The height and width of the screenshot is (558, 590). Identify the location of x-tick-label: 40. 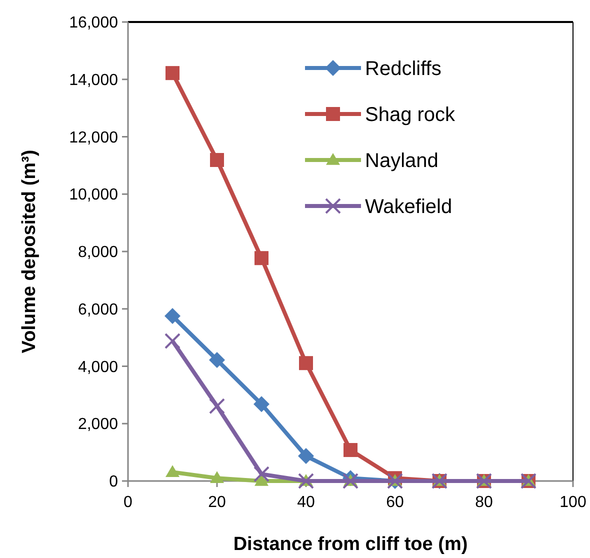
(306, 502).